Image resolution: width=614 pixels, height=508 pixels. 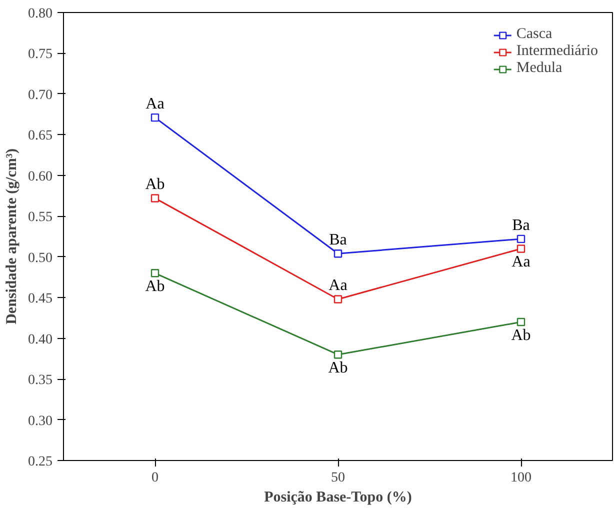 I want to click on y-tick-label: 0.60, so click(x=40, y=176).